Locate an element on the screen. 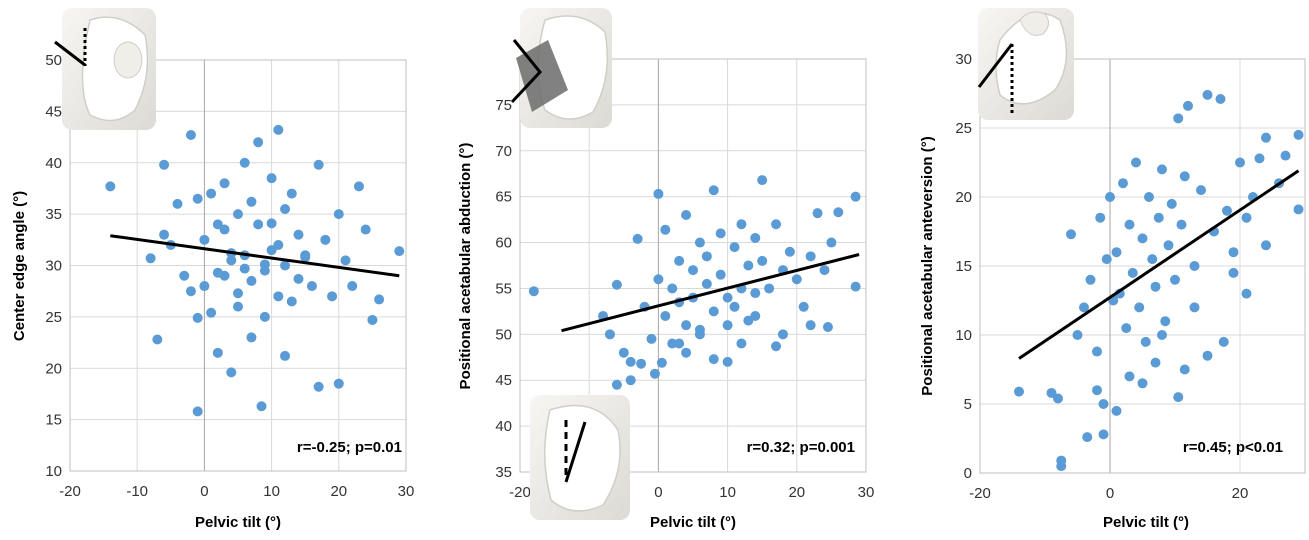  pelvis-thumbnail is located at coordinates (1025, 64).